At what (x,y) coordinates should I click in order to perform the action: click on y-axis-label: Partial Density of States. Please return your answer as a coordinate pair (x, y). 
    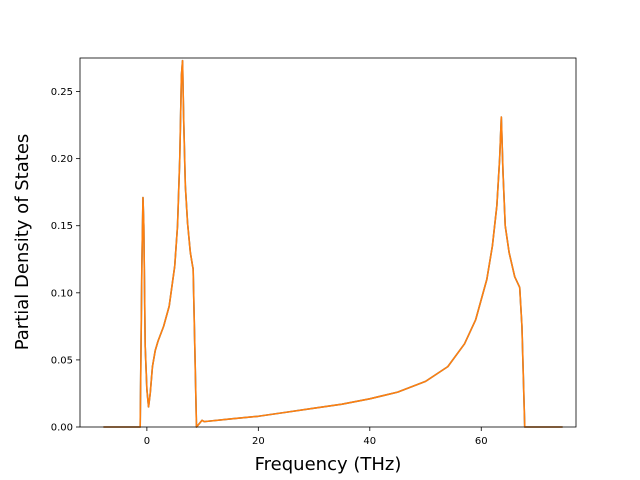
    Looking at the image, I should click on (22, 242).